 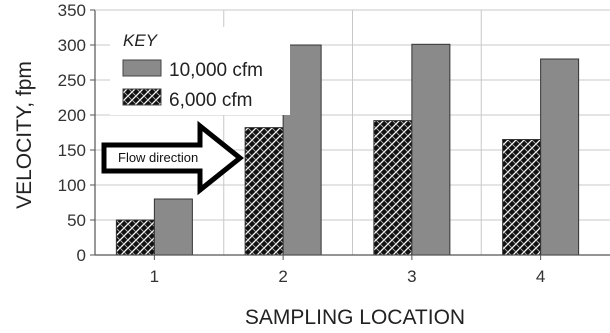 What do you see at coordinates (72, 185) in the screenshot?
I see `y-tick-label-100: 100` at bounding box center [72, 185].